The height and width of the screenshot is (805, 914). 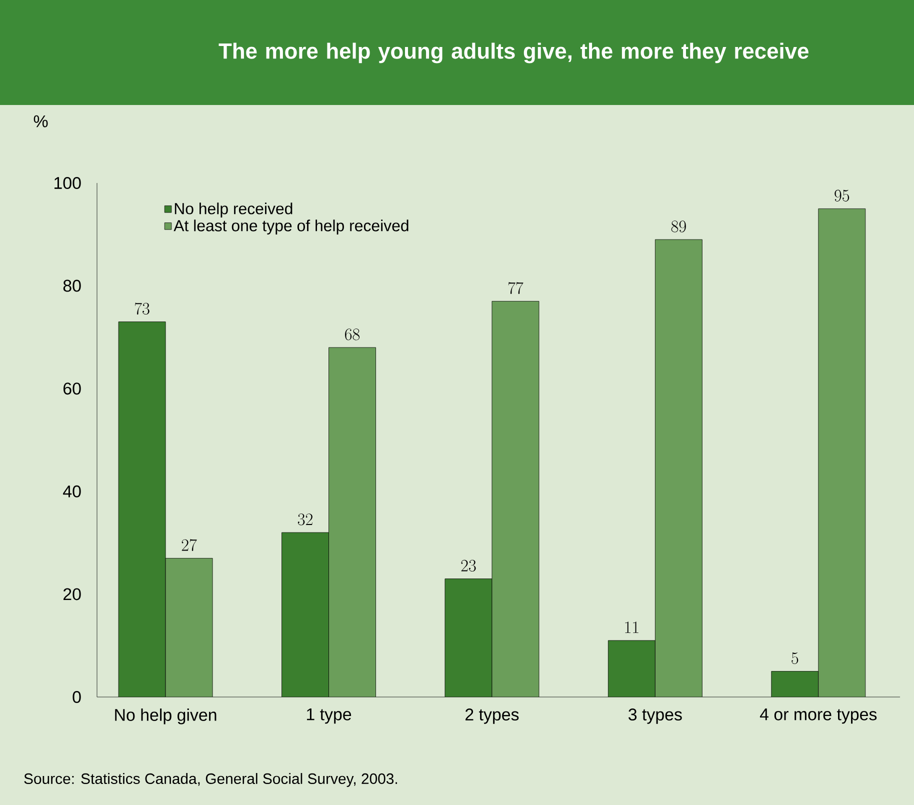 What do you see at coordinates (210, 780) in the screenshot?
I see `source-note: Source: Statistics Canada, General Social Survey, 2003.` at bounding box center [210, 780].